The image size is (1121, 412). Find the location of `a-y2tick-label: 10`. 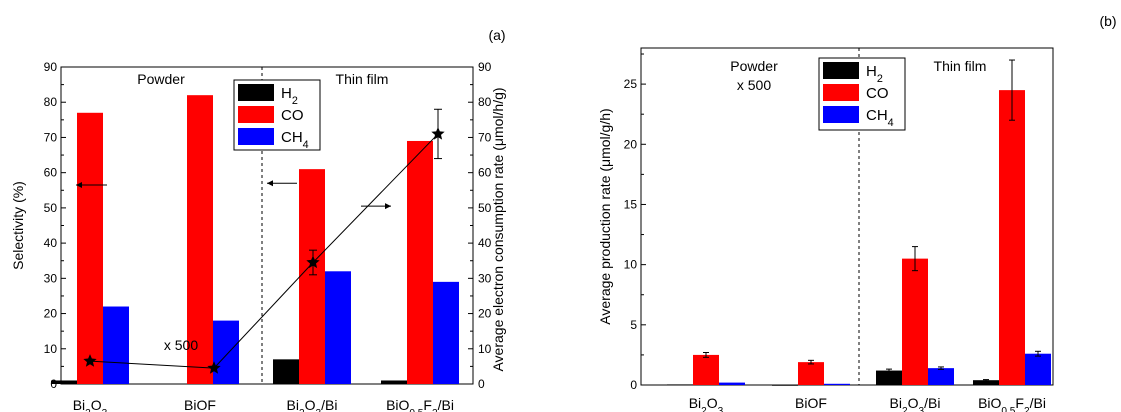

a-y2tick-label: 10 is located at coordinates (485, 349).